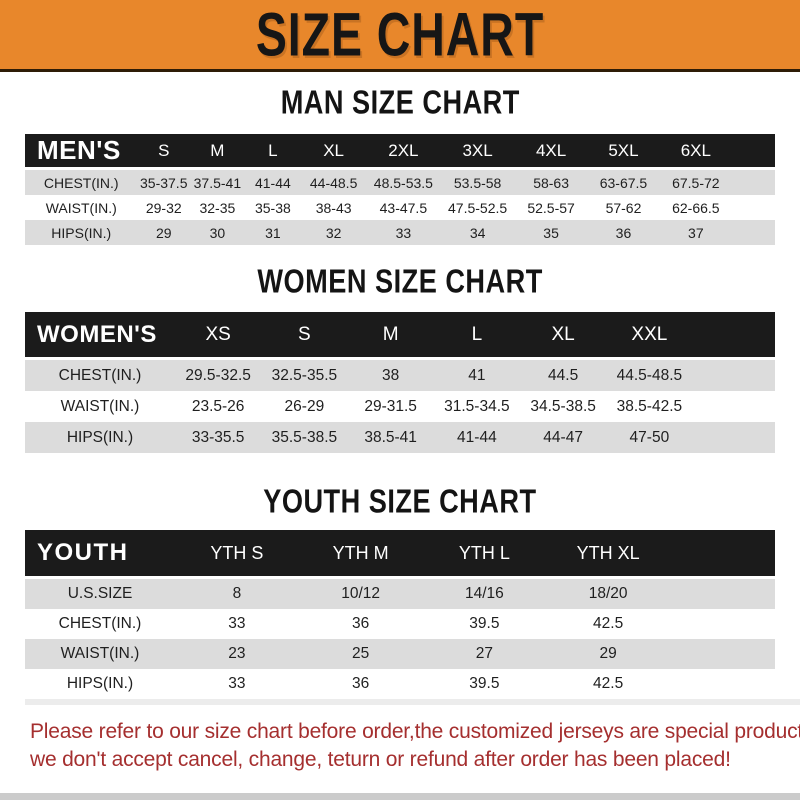 Image resolution: width=800 pixels, height=800 pixels. Describe the element at coordinates (163, 181) in the screenshot. I see `cell-value: 35-37.5` at that location.